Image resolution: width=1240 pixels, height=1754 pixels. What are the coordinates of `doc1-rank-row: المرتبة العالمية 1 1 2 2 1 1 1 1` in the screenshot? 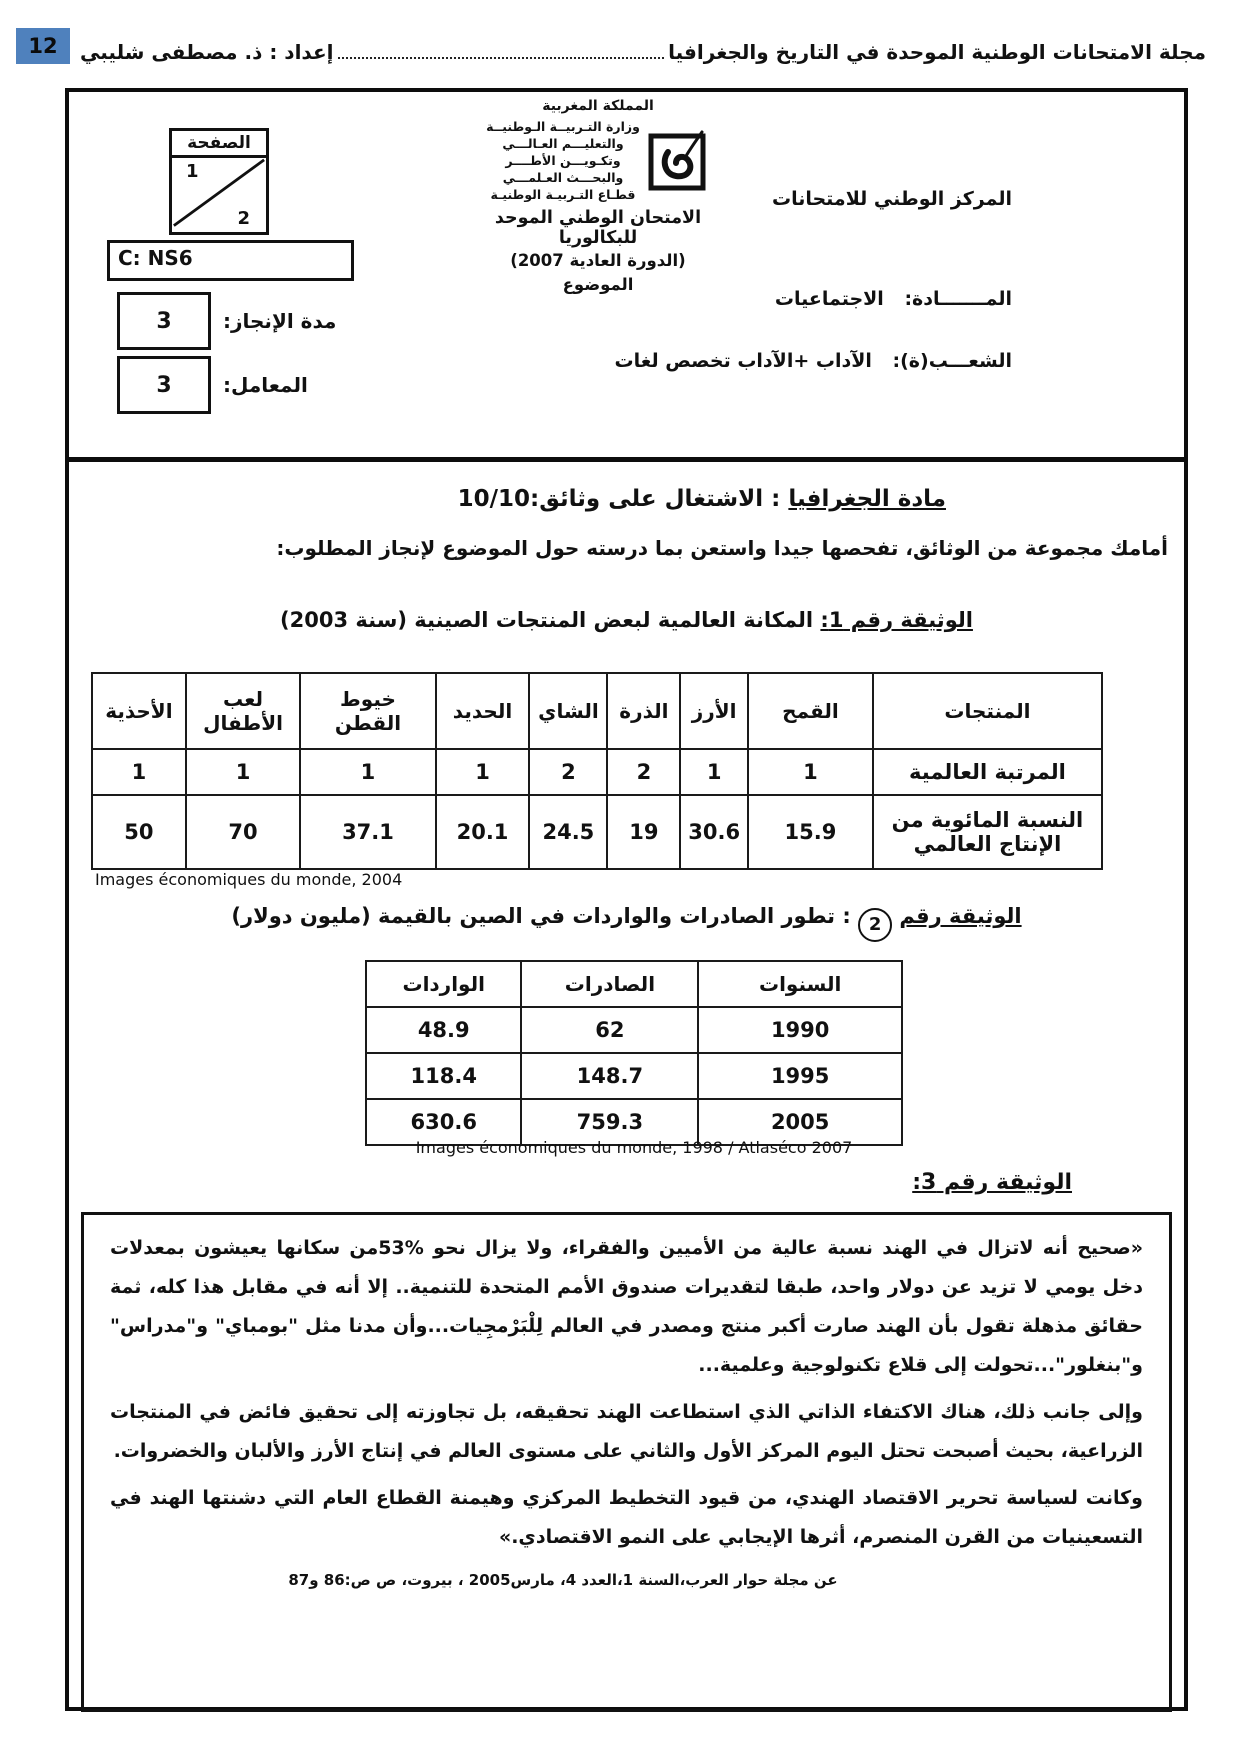 It's located at (597, 772).